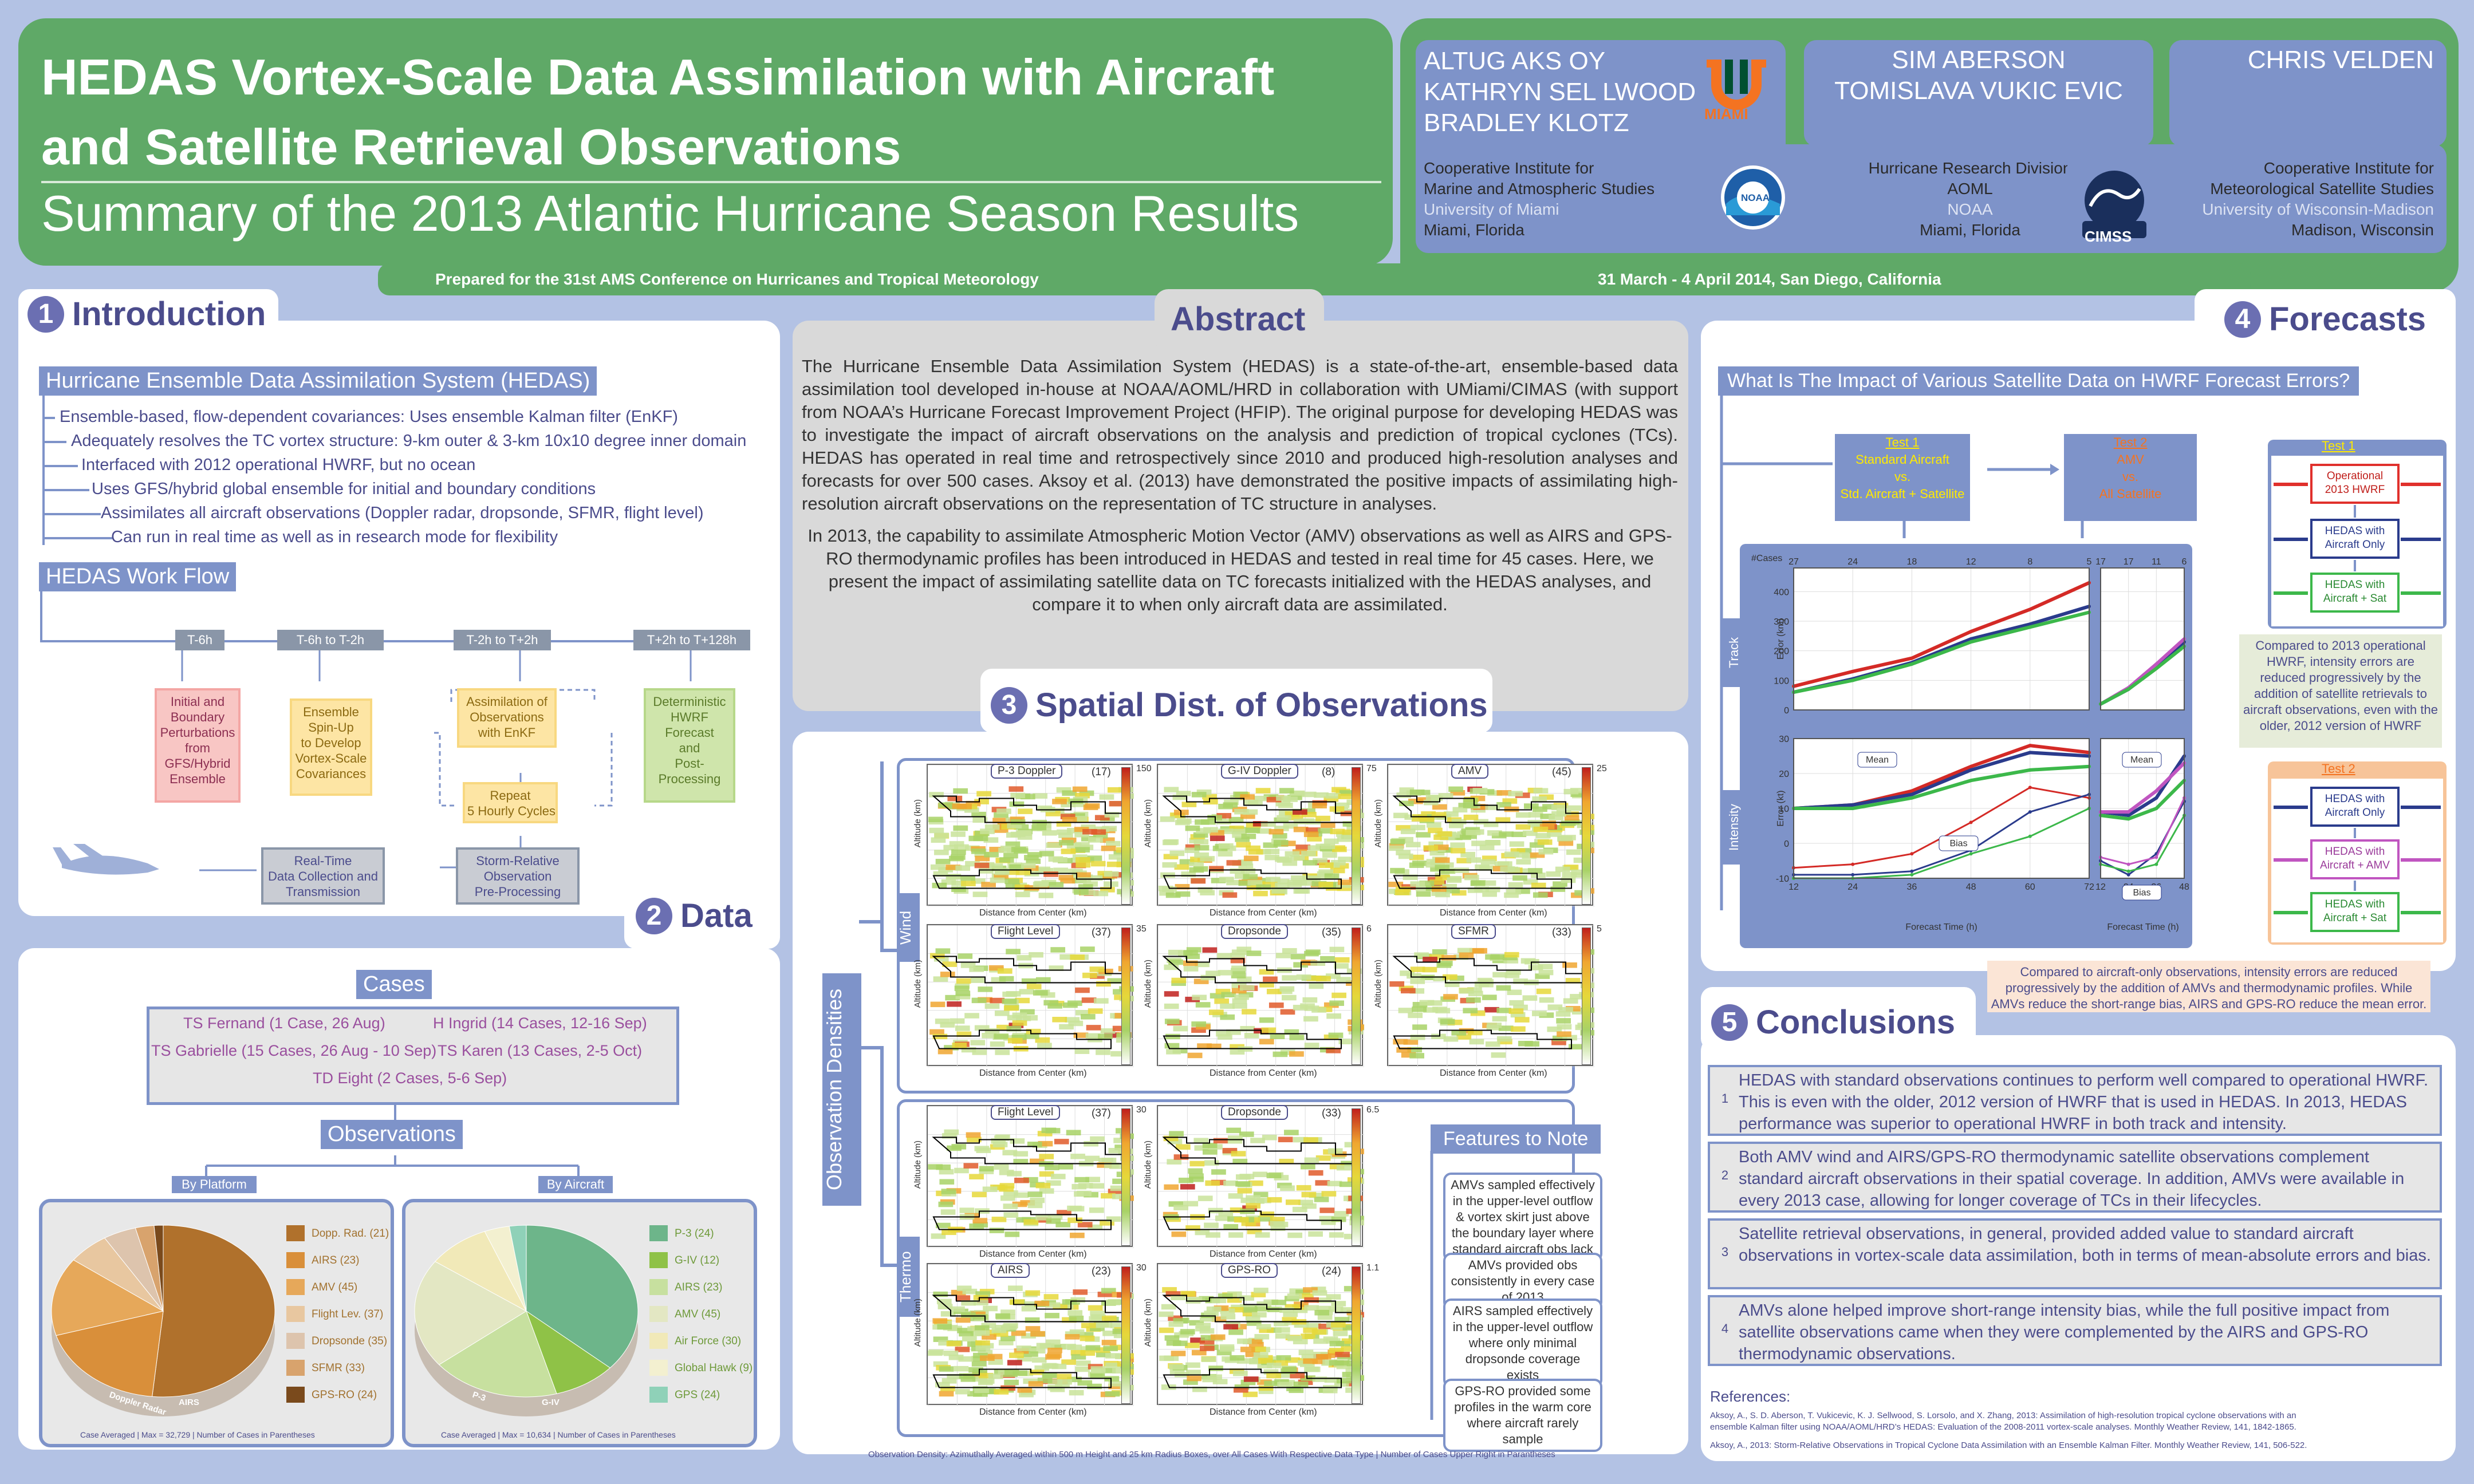 The image size is (2474, 1484). What do you see at coordinates (1781, 681) in the screenshot?
I see `y-tick: 100` at bounding box center [1781, 681].